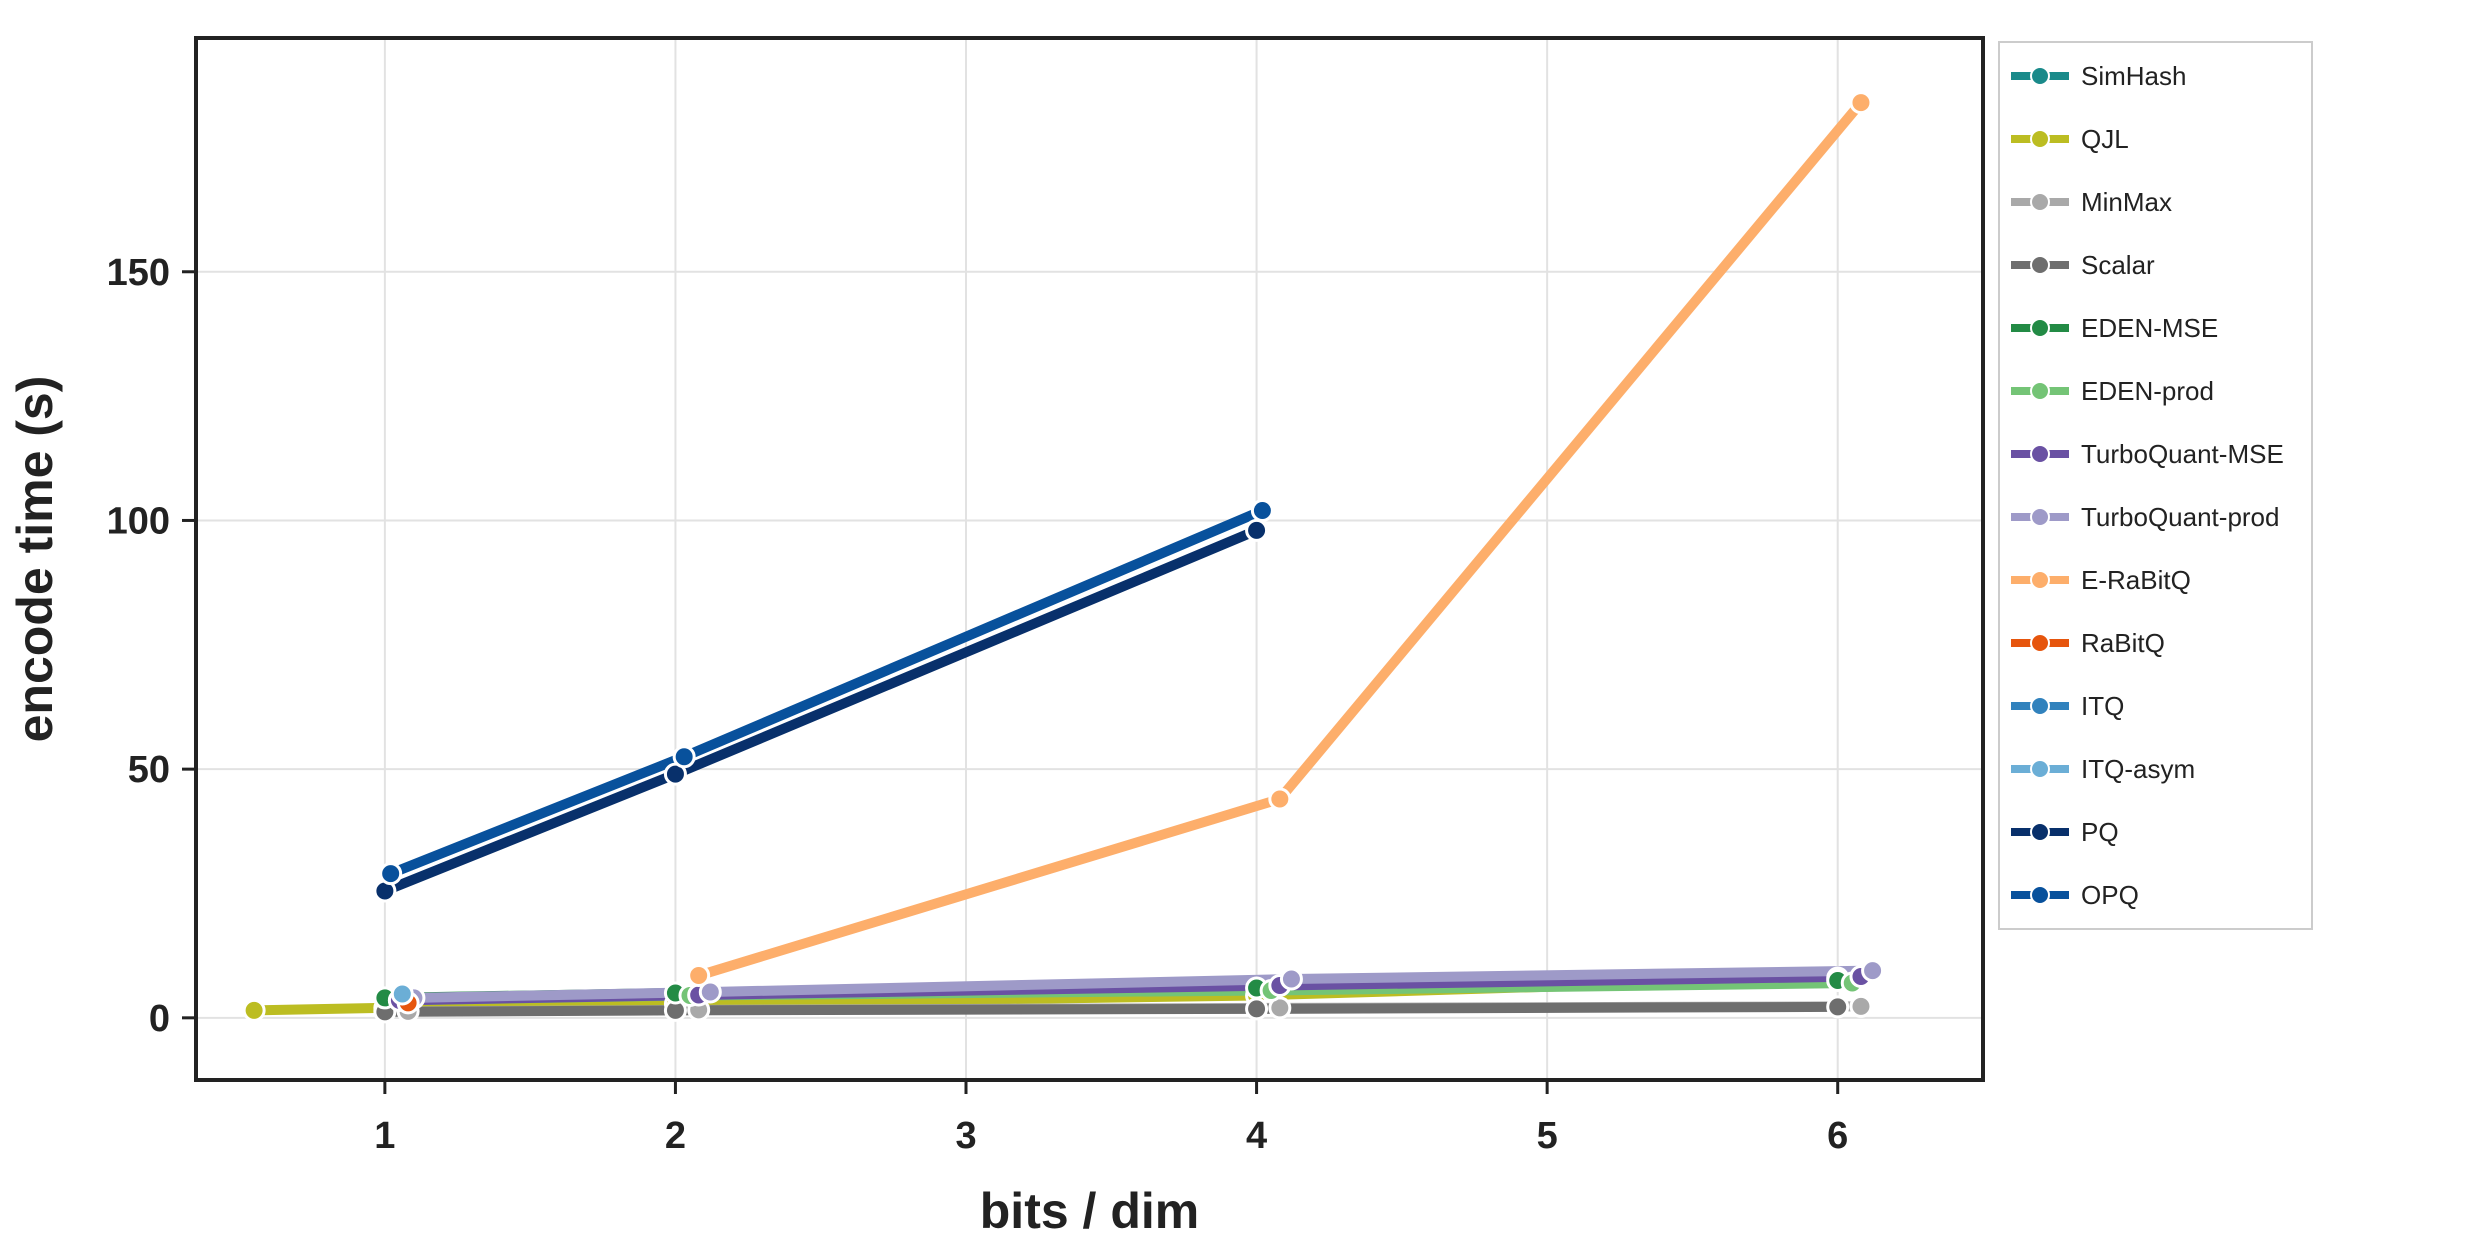 The image size is (2470, 1240). I want to click on legend-marker-itq, so click(2040, 706).